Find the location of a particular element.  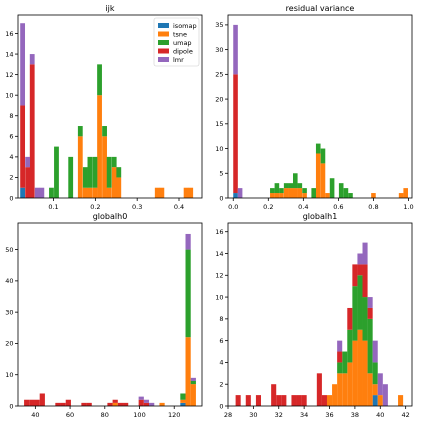

chart-title: globalh0 is located at coordinates (110, 216).